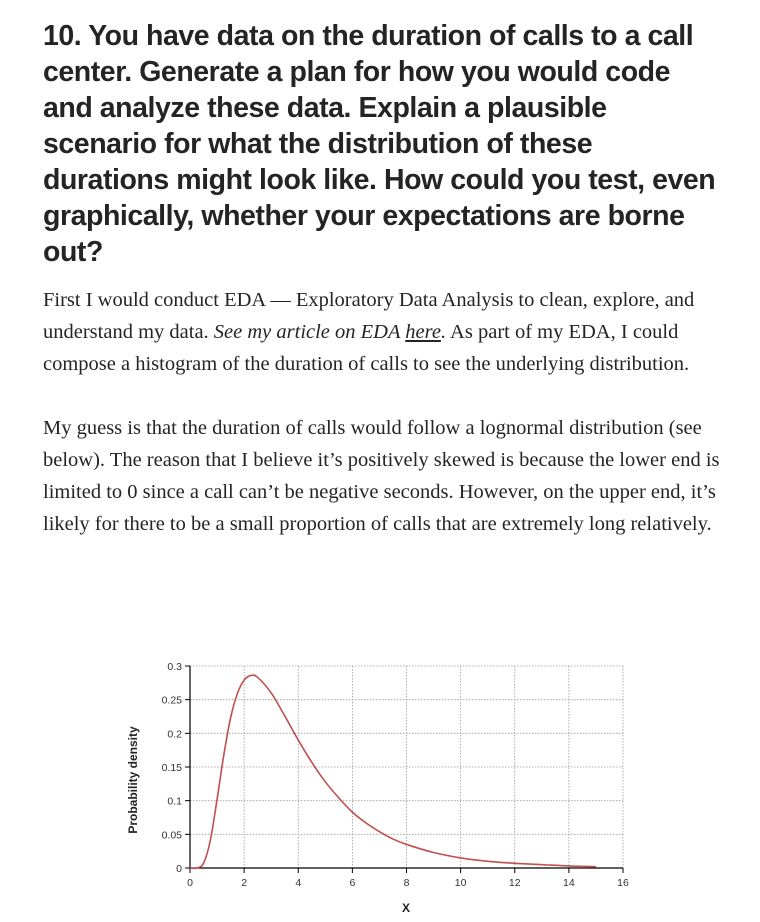  What do you see at coordinates (309, 332) in the screenshot?
I see `eda-reference-text: See my article on EDA` at bounding box center [309, 332].